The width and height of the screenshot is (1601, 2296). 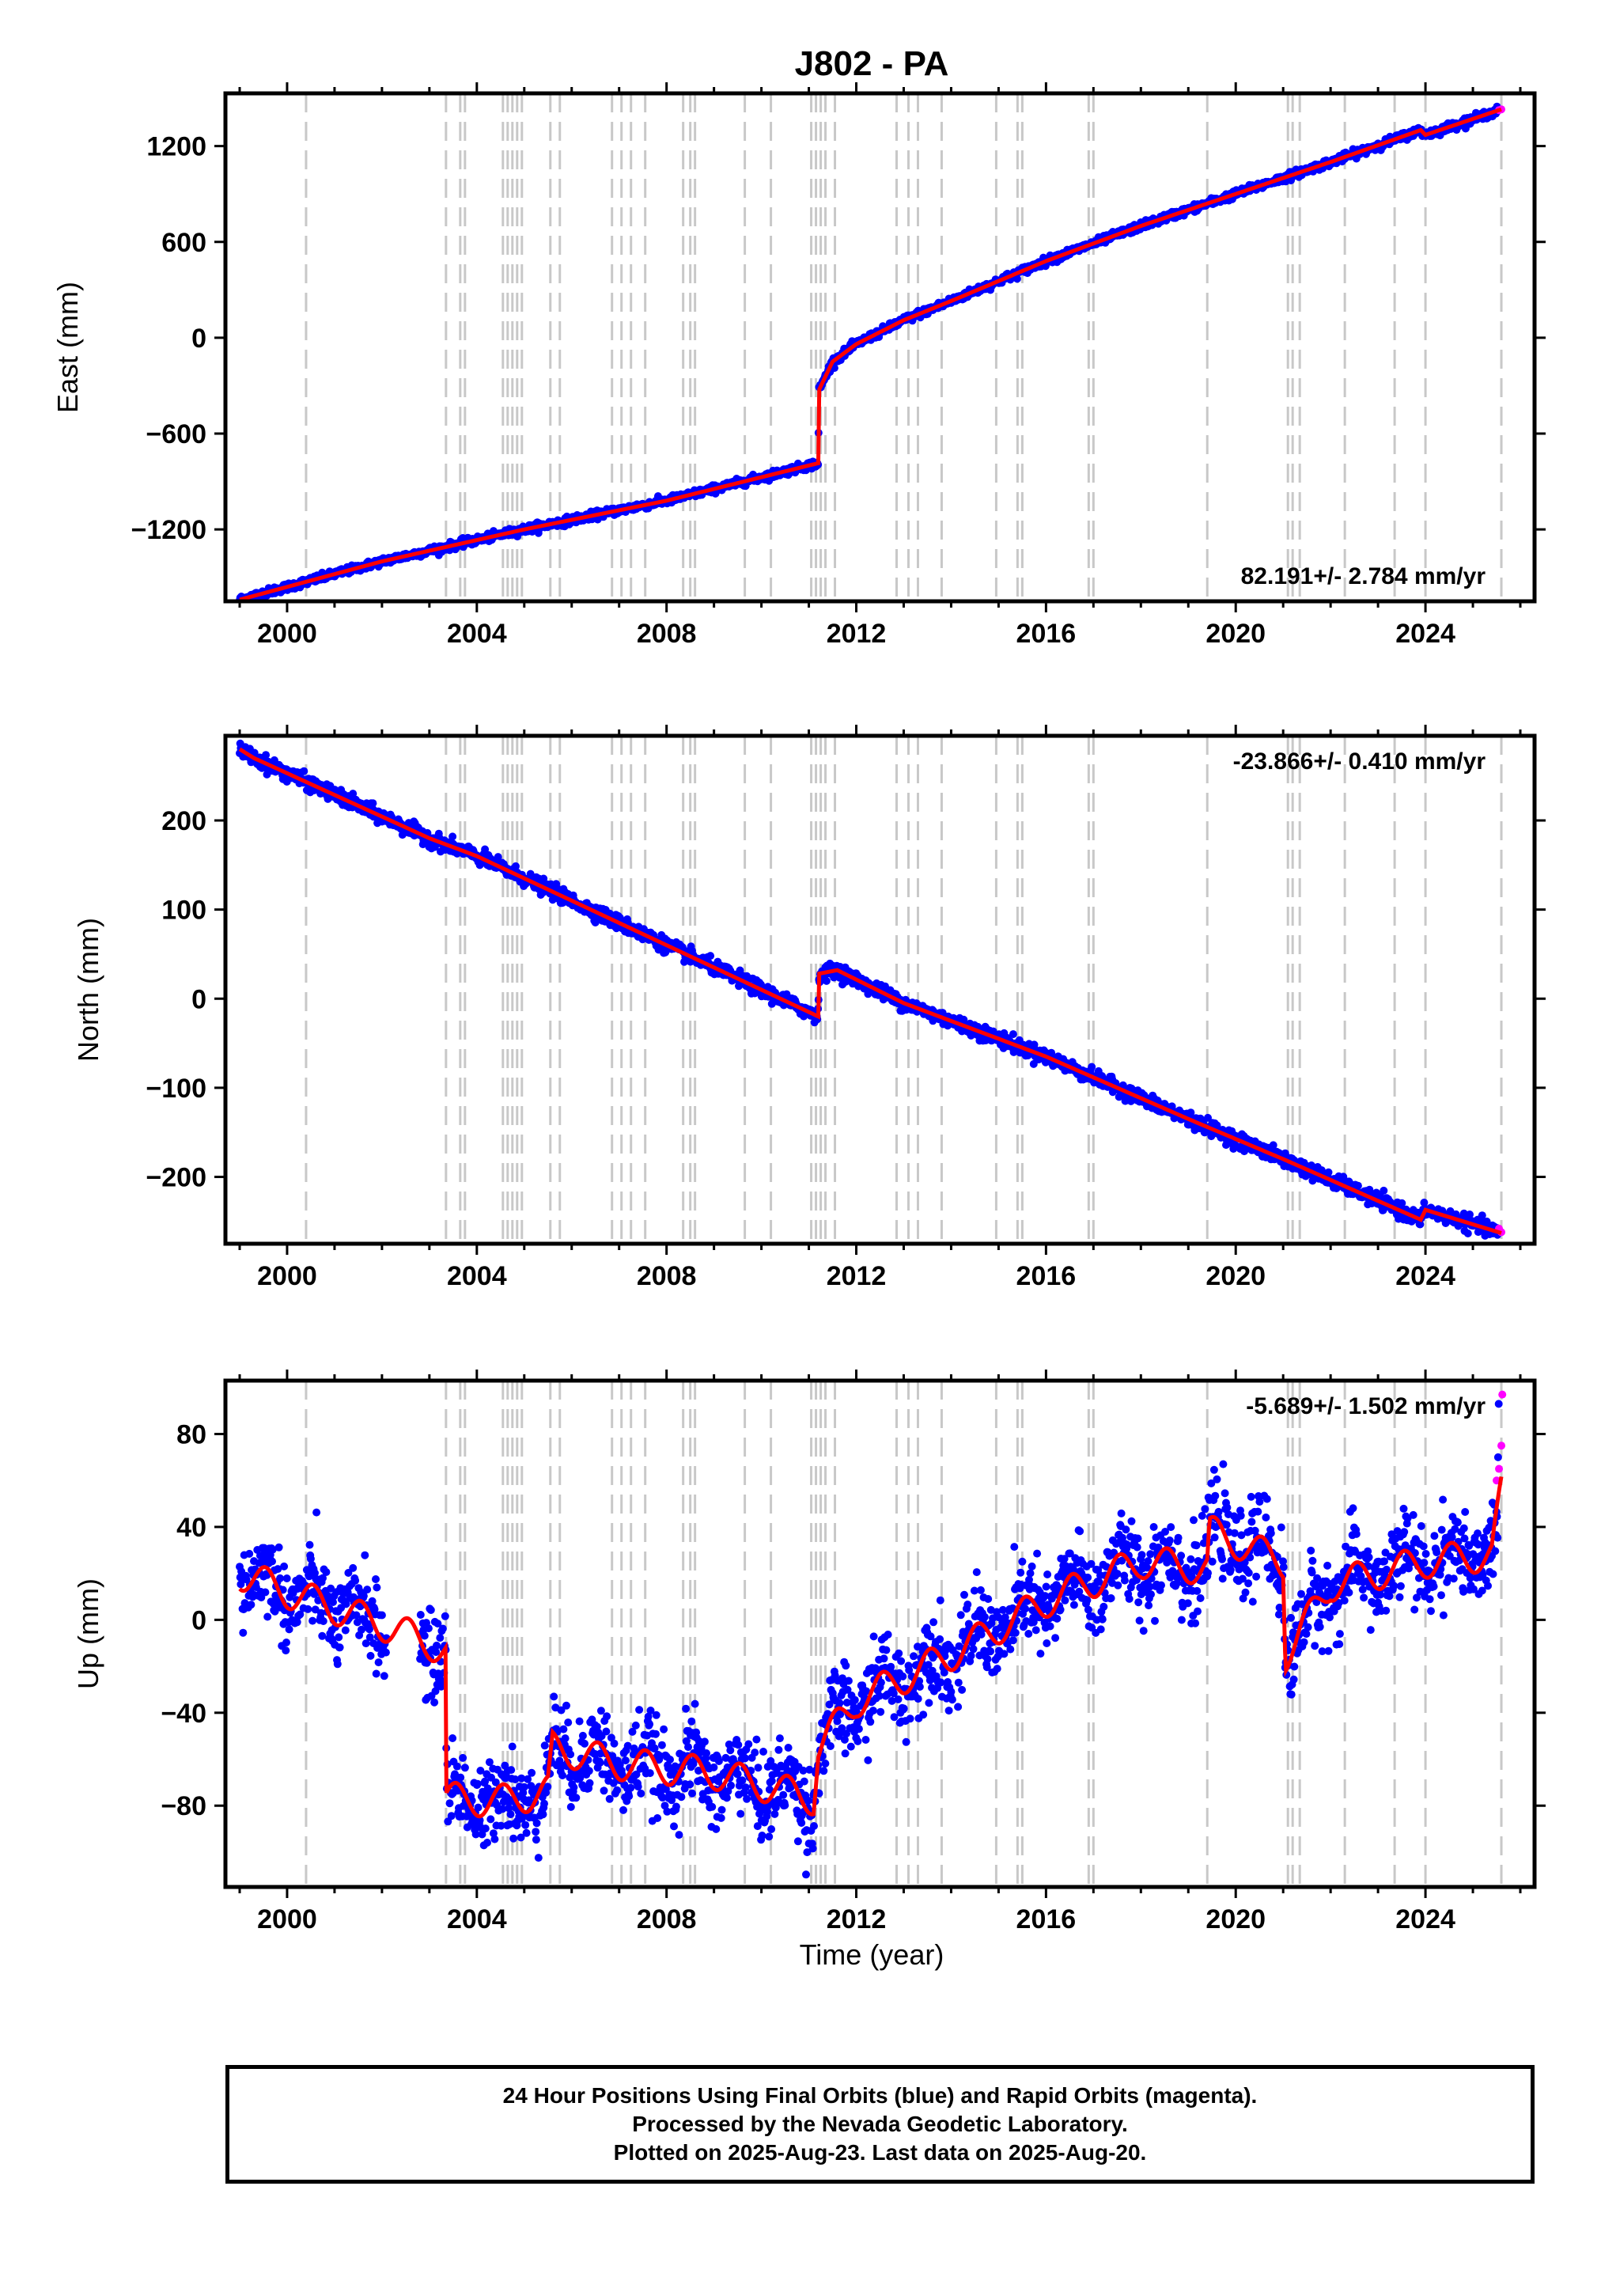 What do you see at coordinates (169, 530) in the screenshot?
I see `y-tick-label: −1200` at bounding box center [169, 530].